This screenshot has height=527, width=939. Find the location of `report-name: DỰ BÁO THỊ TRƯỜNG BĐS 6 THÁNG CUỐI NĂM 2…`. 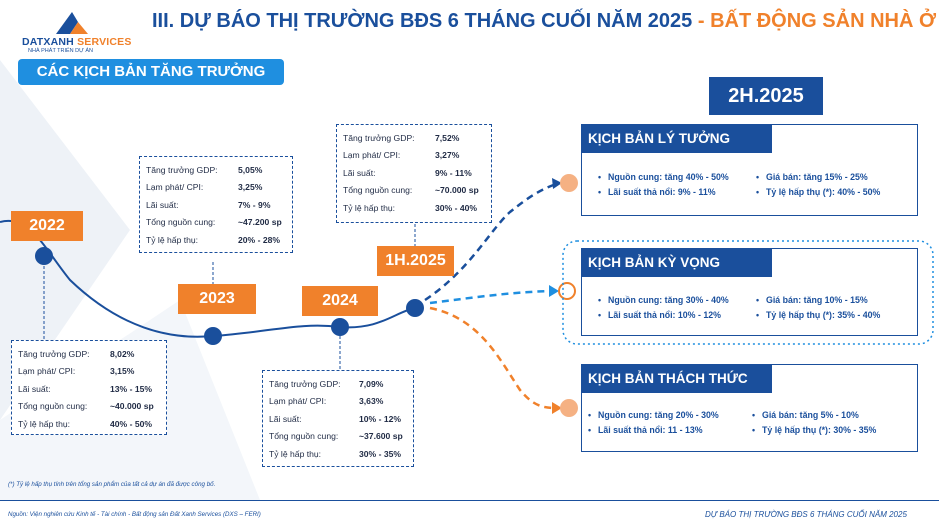

report-name: DỰ BÁO THỊ TRƯỜNG BĐS 6 THÁNG CUỐI NĂM 2… is located at coordinates (806, 514).